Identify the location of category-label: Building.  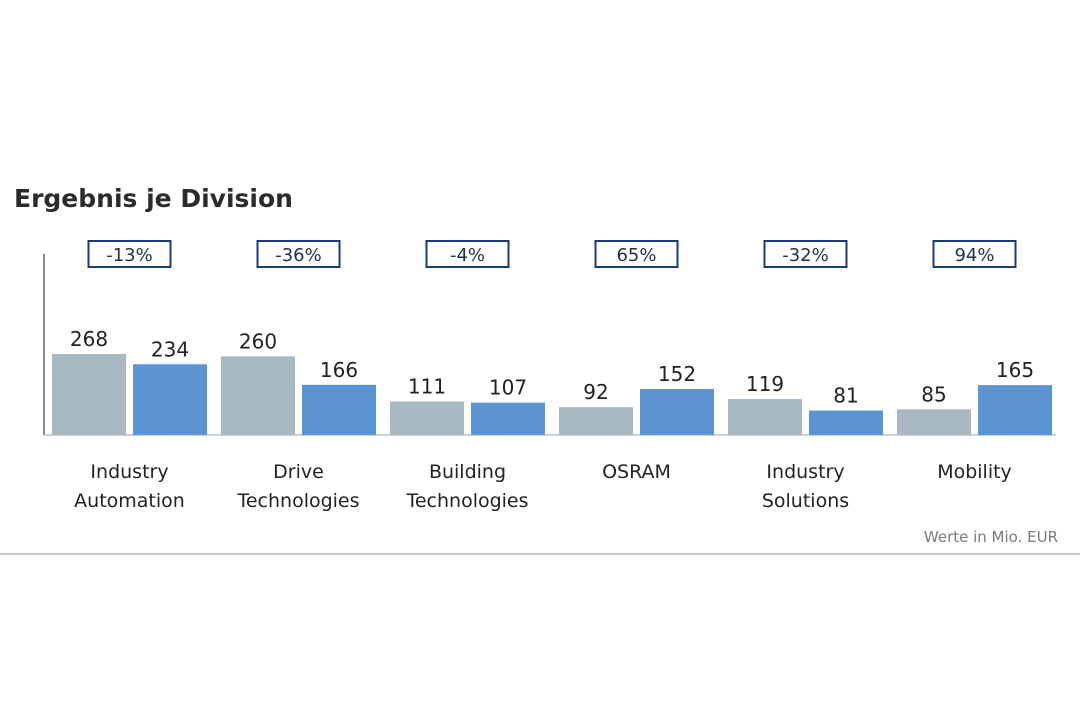
(467, 472).